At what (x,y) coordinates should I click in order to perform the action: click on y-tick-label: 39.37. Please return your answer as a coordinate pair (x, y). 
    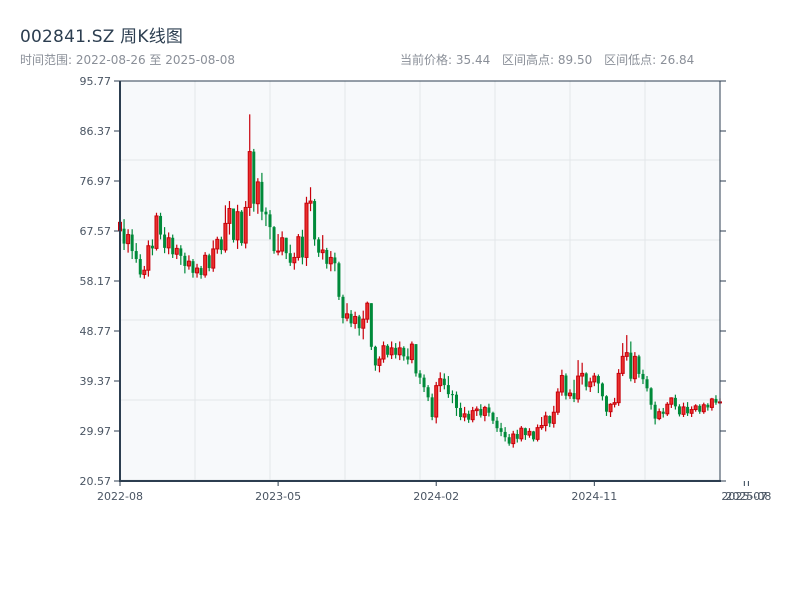
    Looking at the image, I should click on (96, 381).